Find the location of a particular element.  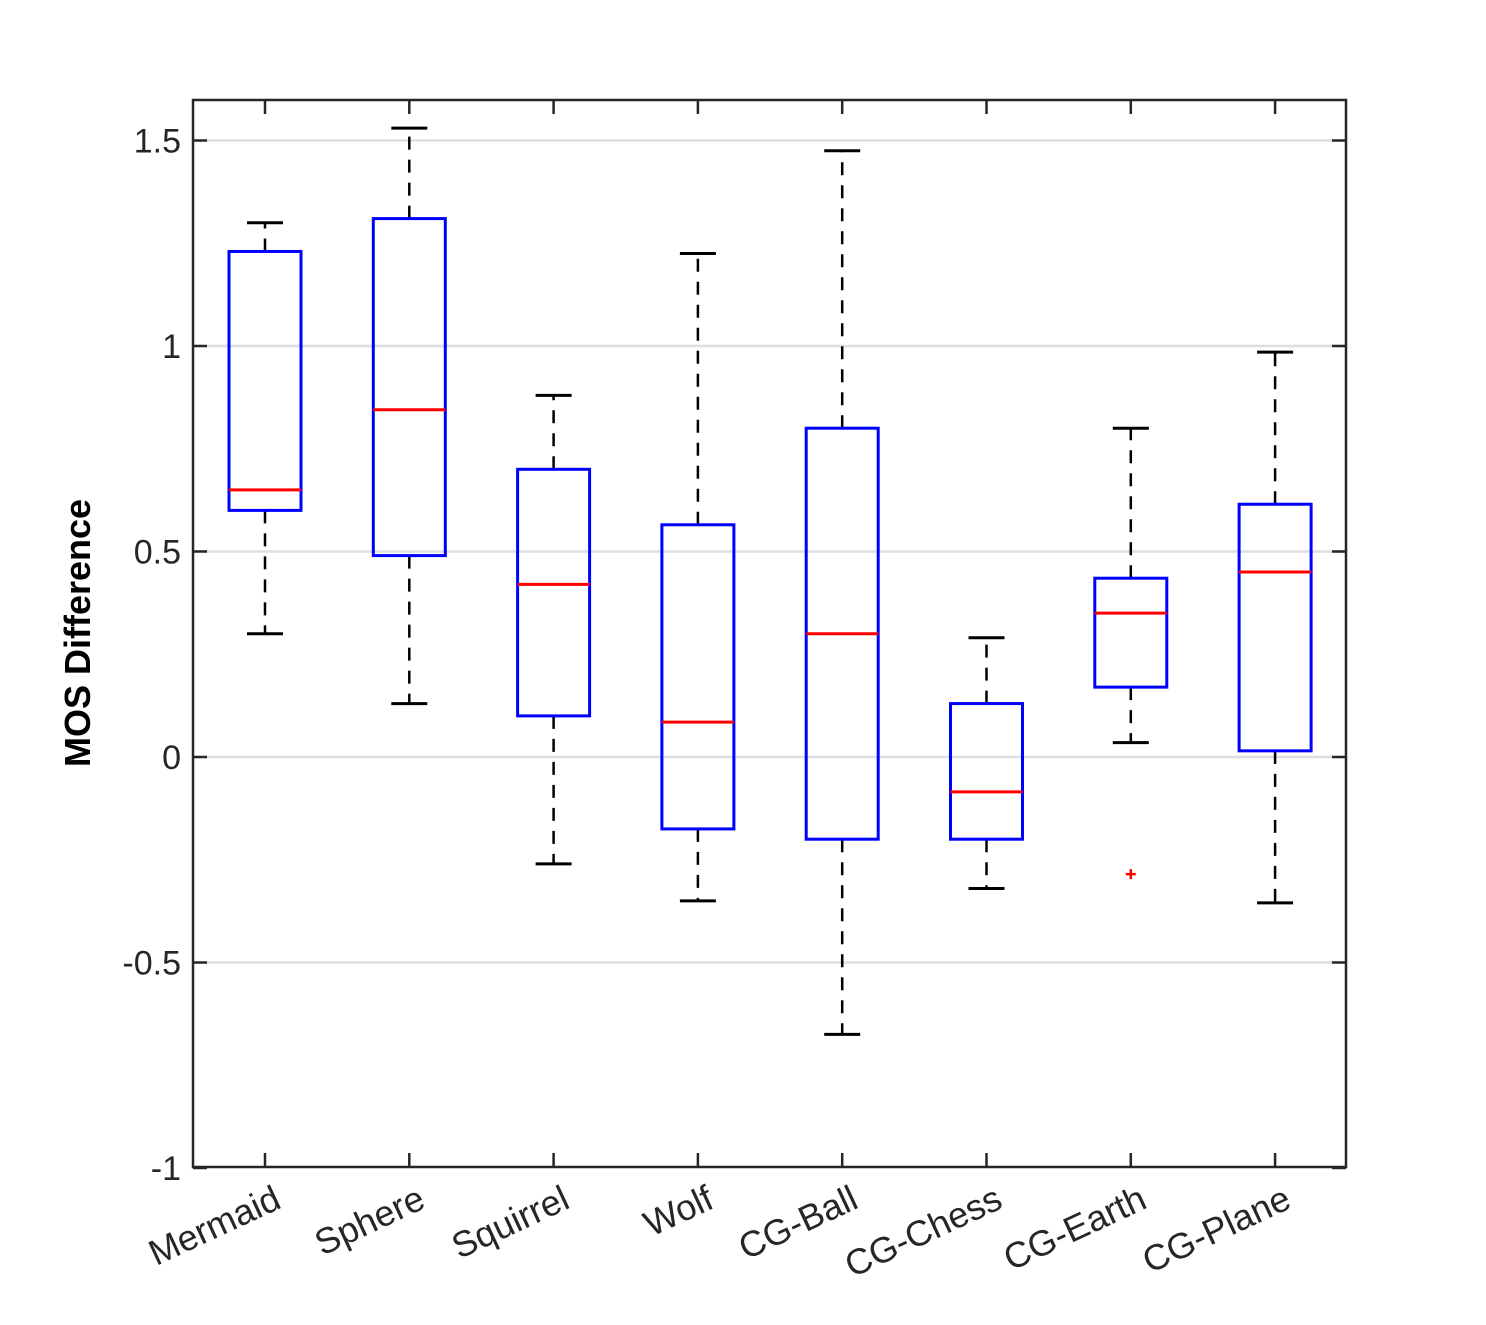

box-squirrel is located at coordinates (554, 629).